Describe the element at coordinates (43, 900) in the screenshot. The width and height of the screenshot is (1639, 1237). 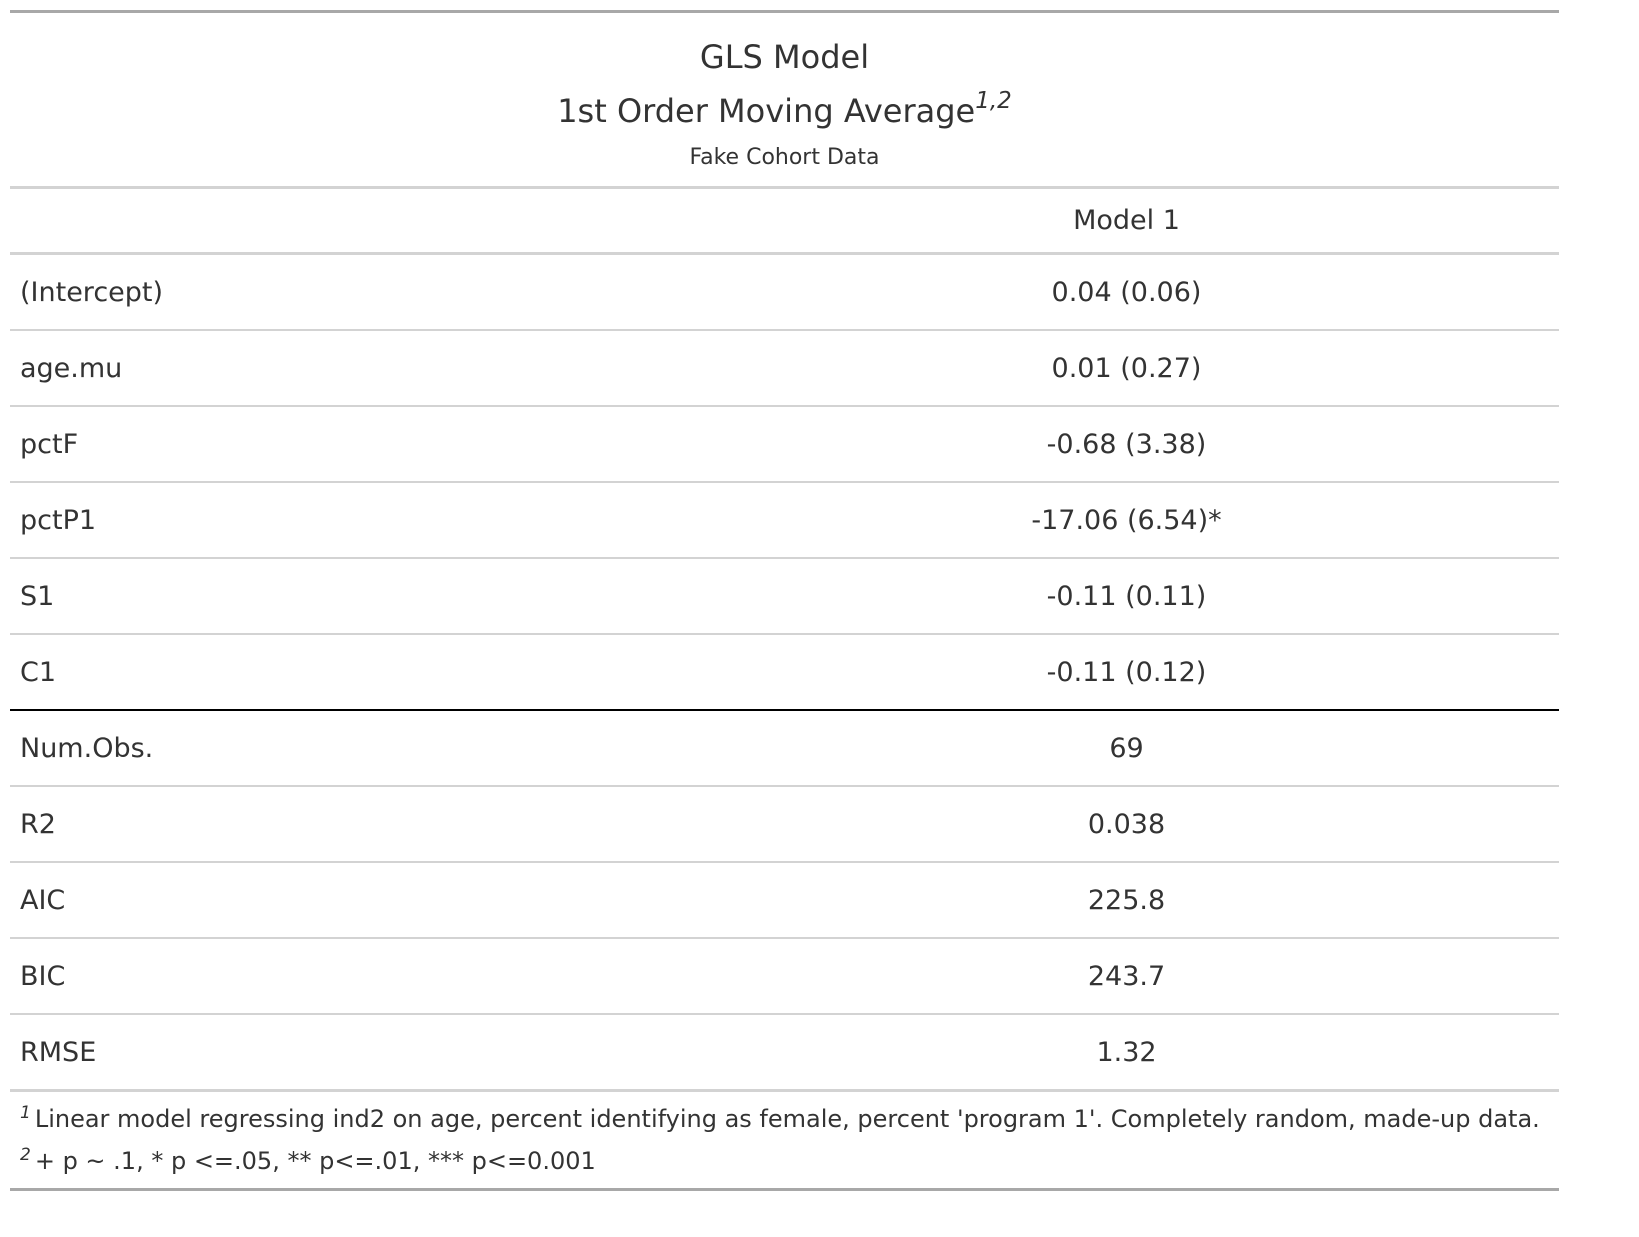
I see `row-term: AIC` at that location.